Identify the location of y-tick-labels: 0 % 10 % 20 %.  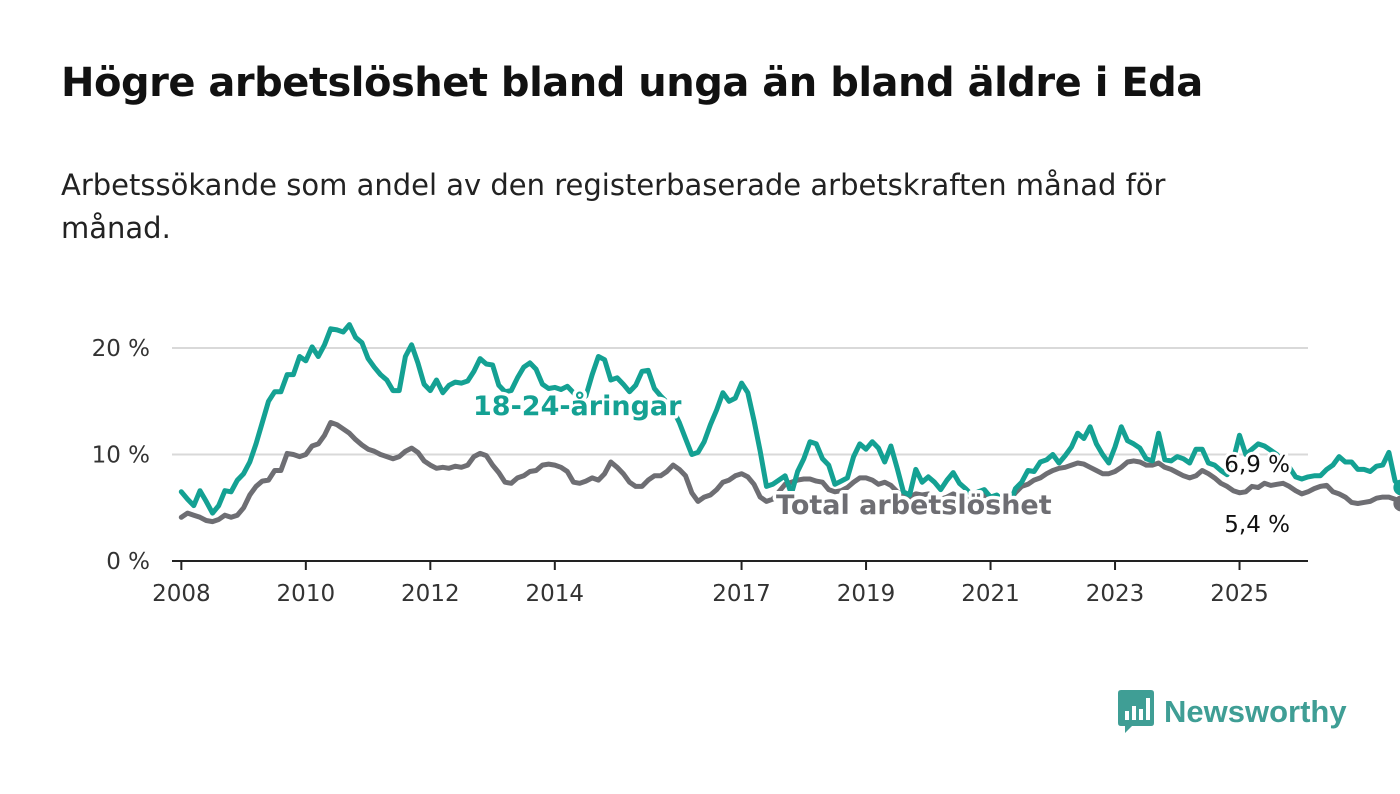
(121, 455).